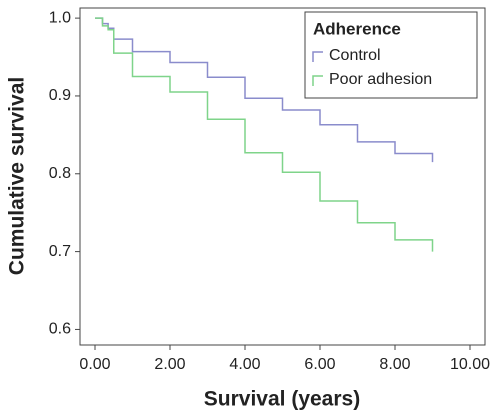 The image size is (500, 417). Describe the element at coordinates (169, 364) in the screenshot. I see `x-tick-label: 2.00` at that location.